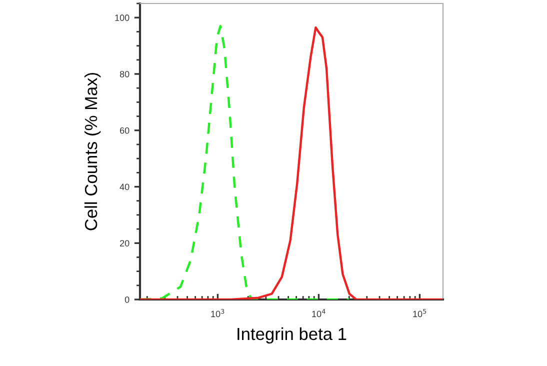 The image size is (547, 366). Describe the element at coordinates (217, 313) in the screenshot. I see `x-tick-label: 10$^{3}$` at that location.